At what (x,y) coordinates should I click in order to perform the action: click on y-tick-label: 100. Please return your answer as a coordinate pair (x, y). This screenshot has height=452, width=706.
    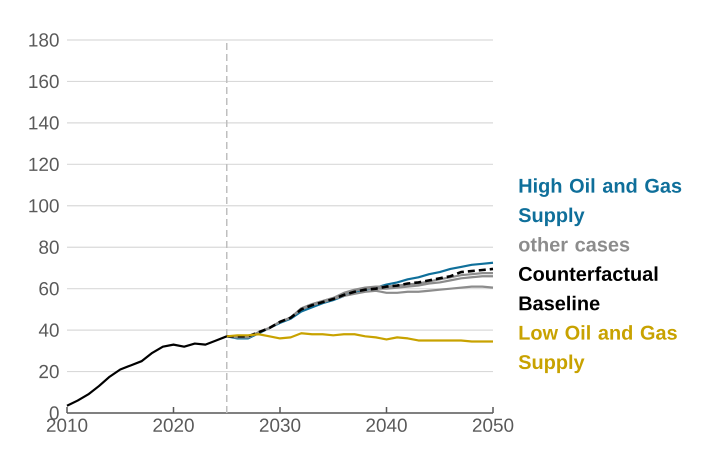
    Looking at the image, I should click on (44, 205).